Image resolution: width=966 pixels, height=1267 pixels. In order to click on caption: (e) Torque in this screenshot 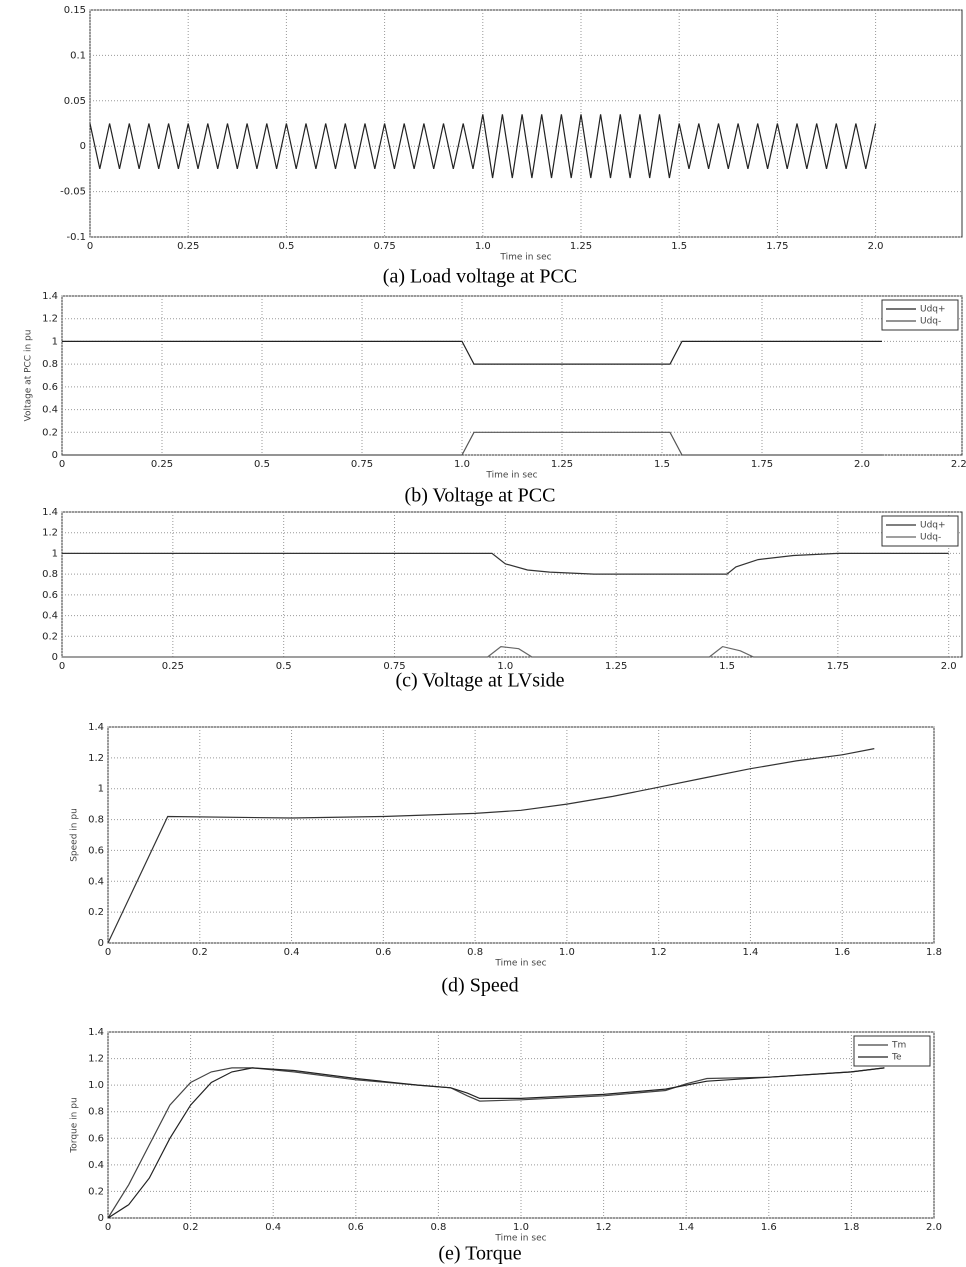, I will do `click(479, 1254)`.